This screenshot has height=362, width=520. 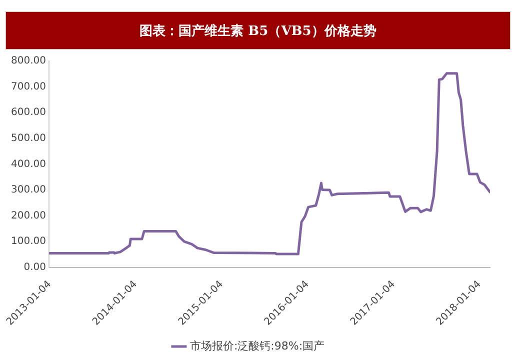 What do you see at coordinates (257, 345) in the screenshot?
I see `legend-label: 市场报价:泛酸钙:98%:国产` at bounding box center [257, 345].